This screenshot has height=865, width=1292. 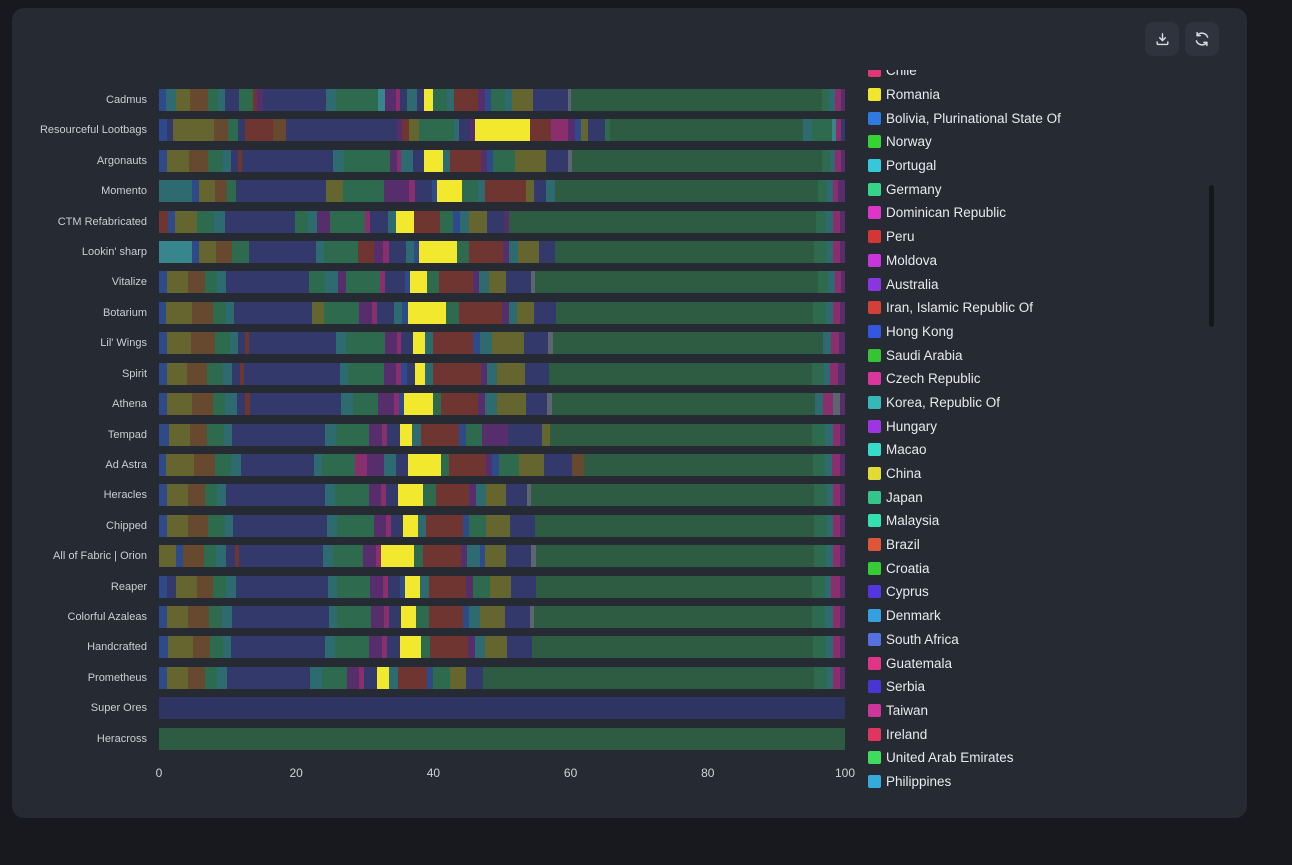 What do you see at coordinates (1033, 284) in the screenshot?
I see `legend-item: Australia` at bounding box center [1033, 284].